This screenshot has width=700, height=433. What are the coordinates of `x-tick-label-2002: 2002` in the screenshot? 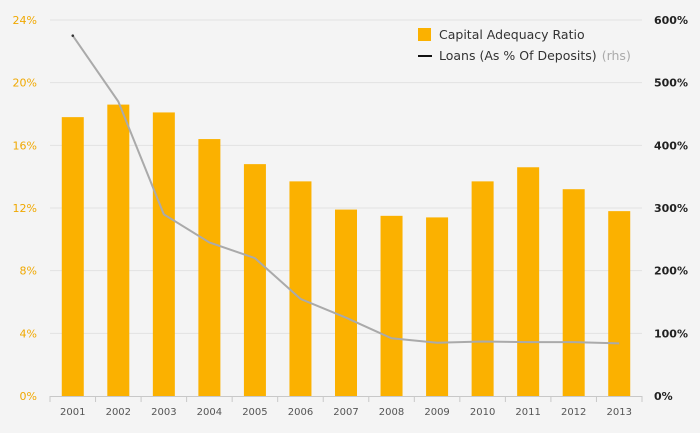 It's located at (118, 412).